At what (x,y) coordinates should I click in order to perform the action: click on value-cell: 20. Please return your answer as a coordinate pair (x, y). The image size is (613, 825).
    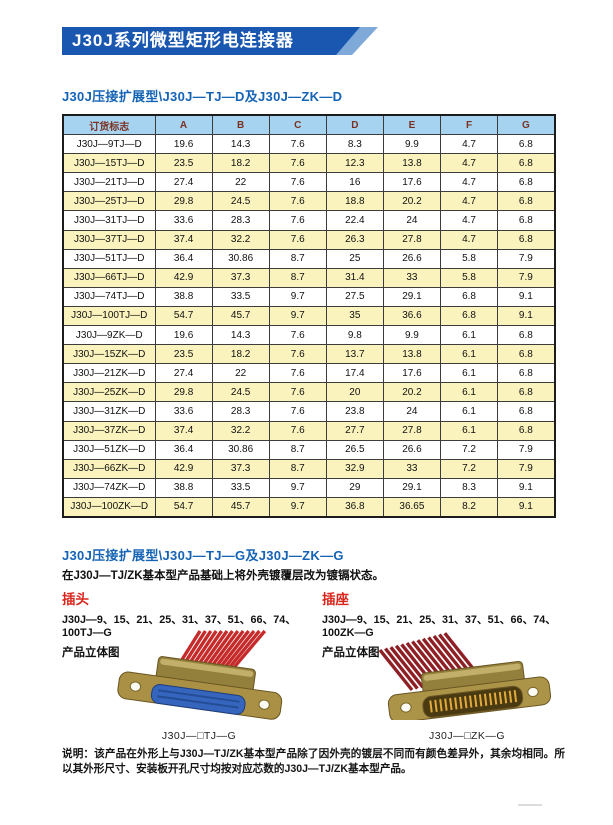
    Looking at the image, I should click on (354, 392).